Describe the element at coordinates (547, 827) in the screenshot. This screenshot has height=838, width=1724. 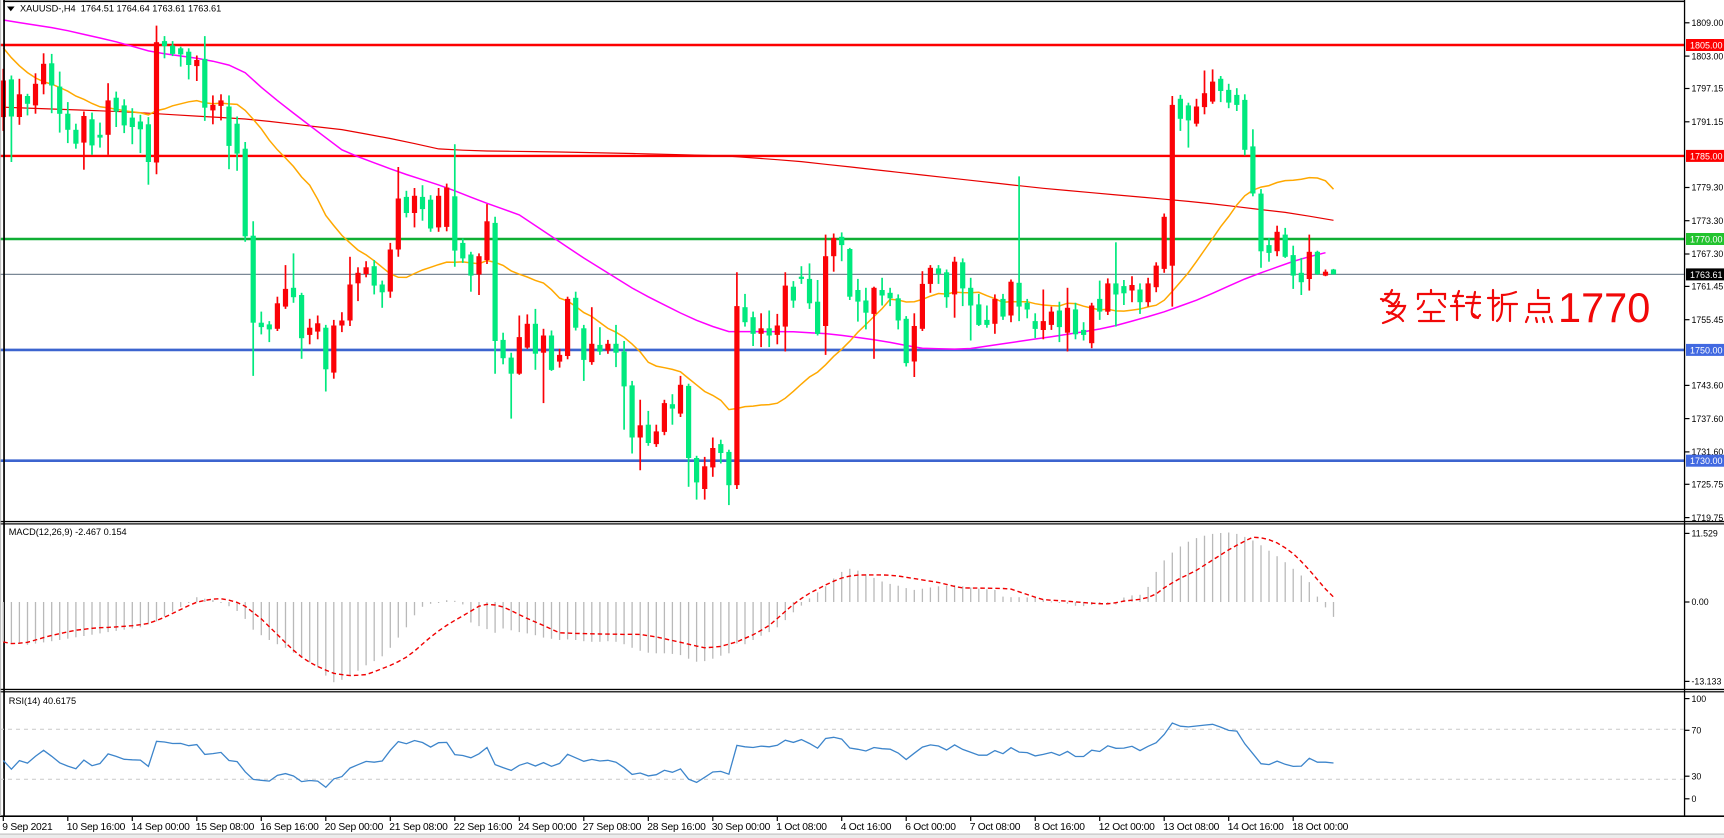
I see `svg-text: 24 Sep 00:00` at that location.